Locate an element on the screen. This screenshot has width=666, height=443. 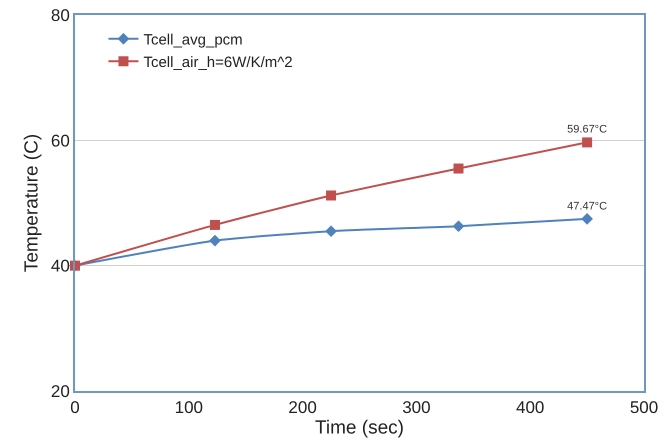
legend-label: Tcell_air_h=6W/K/m^2 is located at coordinates (218, 63).